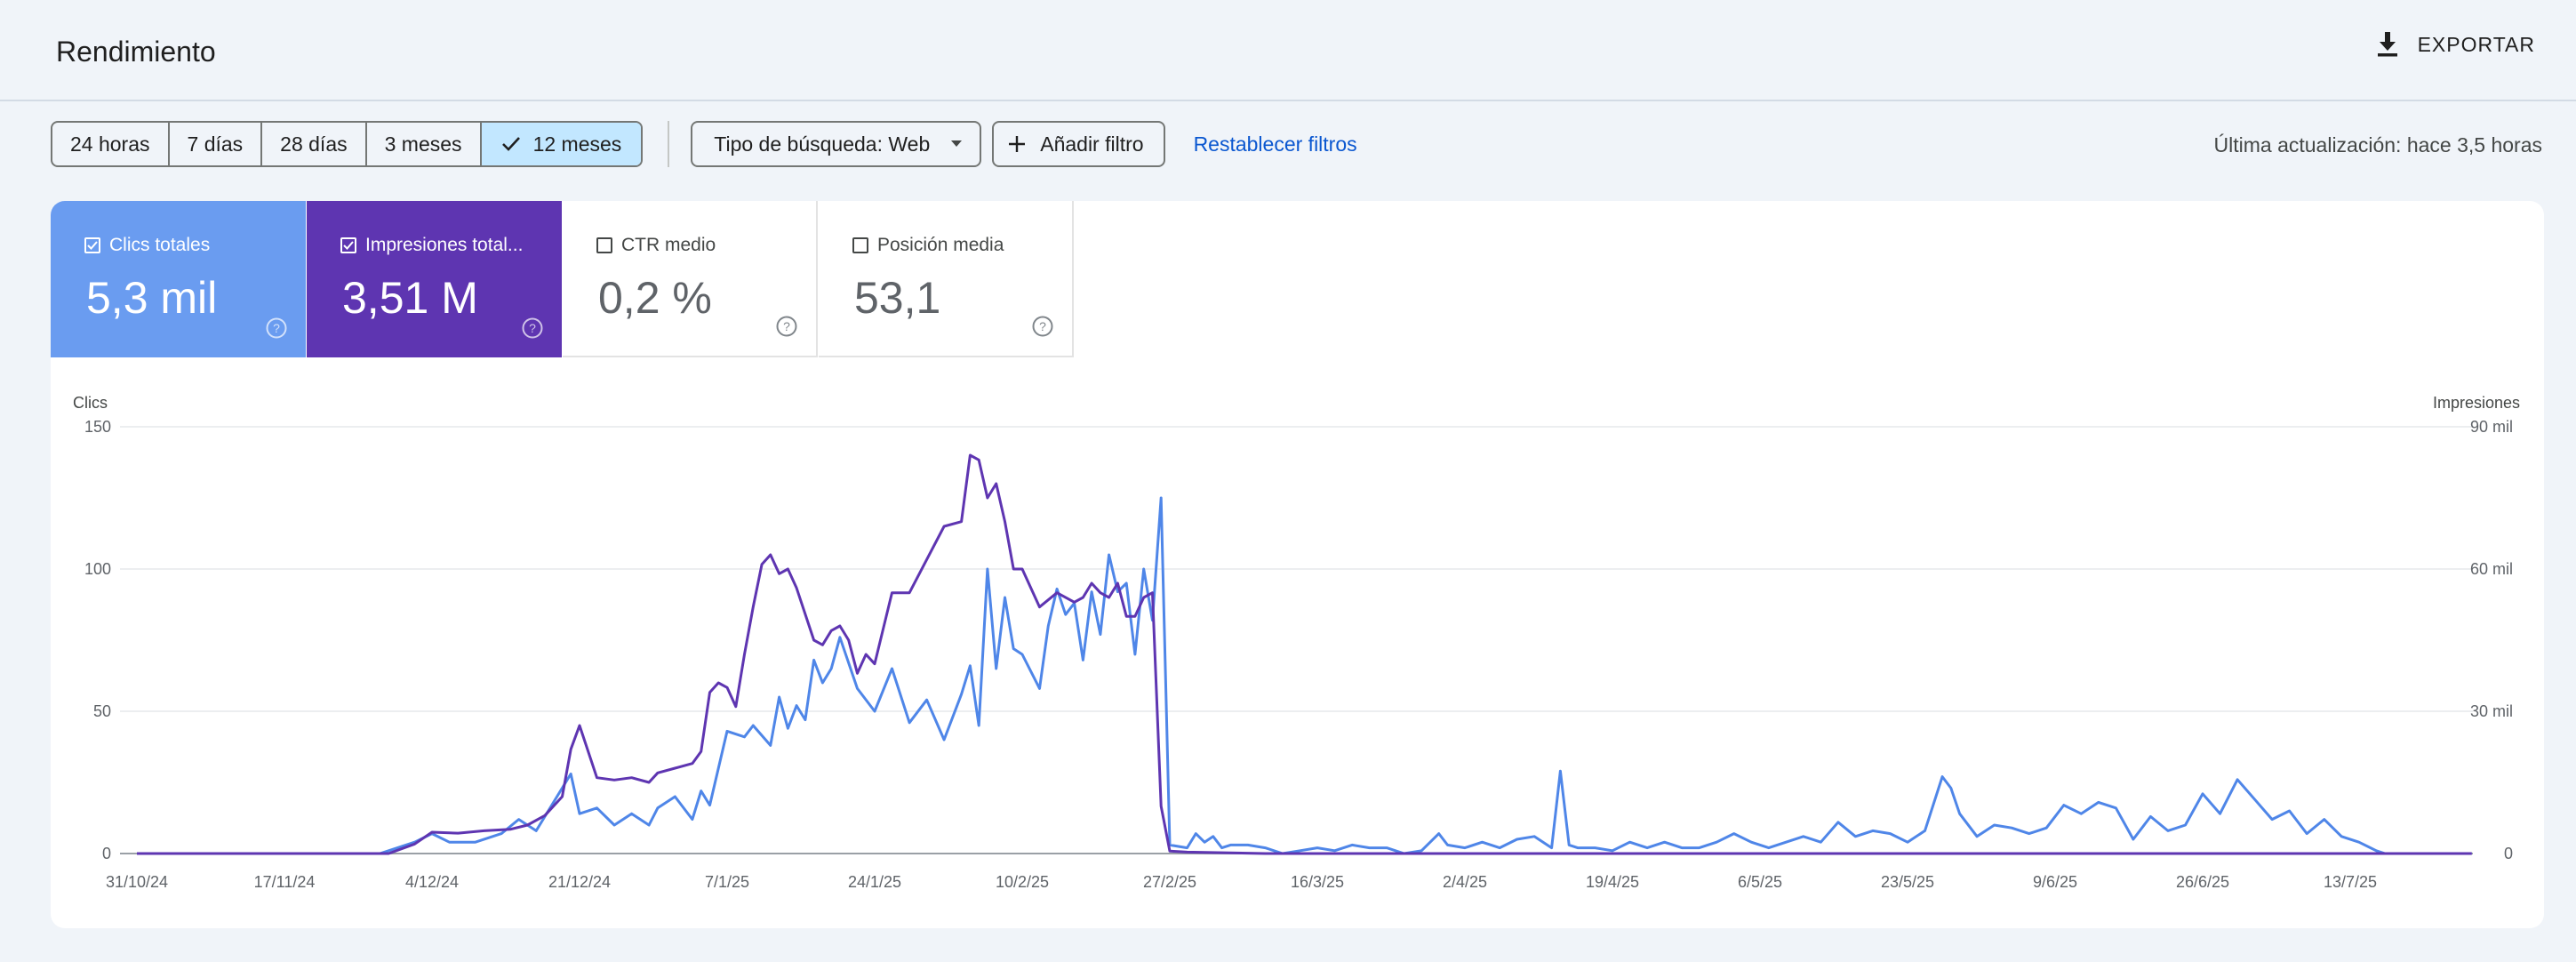 The width and height of the screenshot is (2576, 962). I want to click on metric-value: 3,51 M, so click(410, 298).